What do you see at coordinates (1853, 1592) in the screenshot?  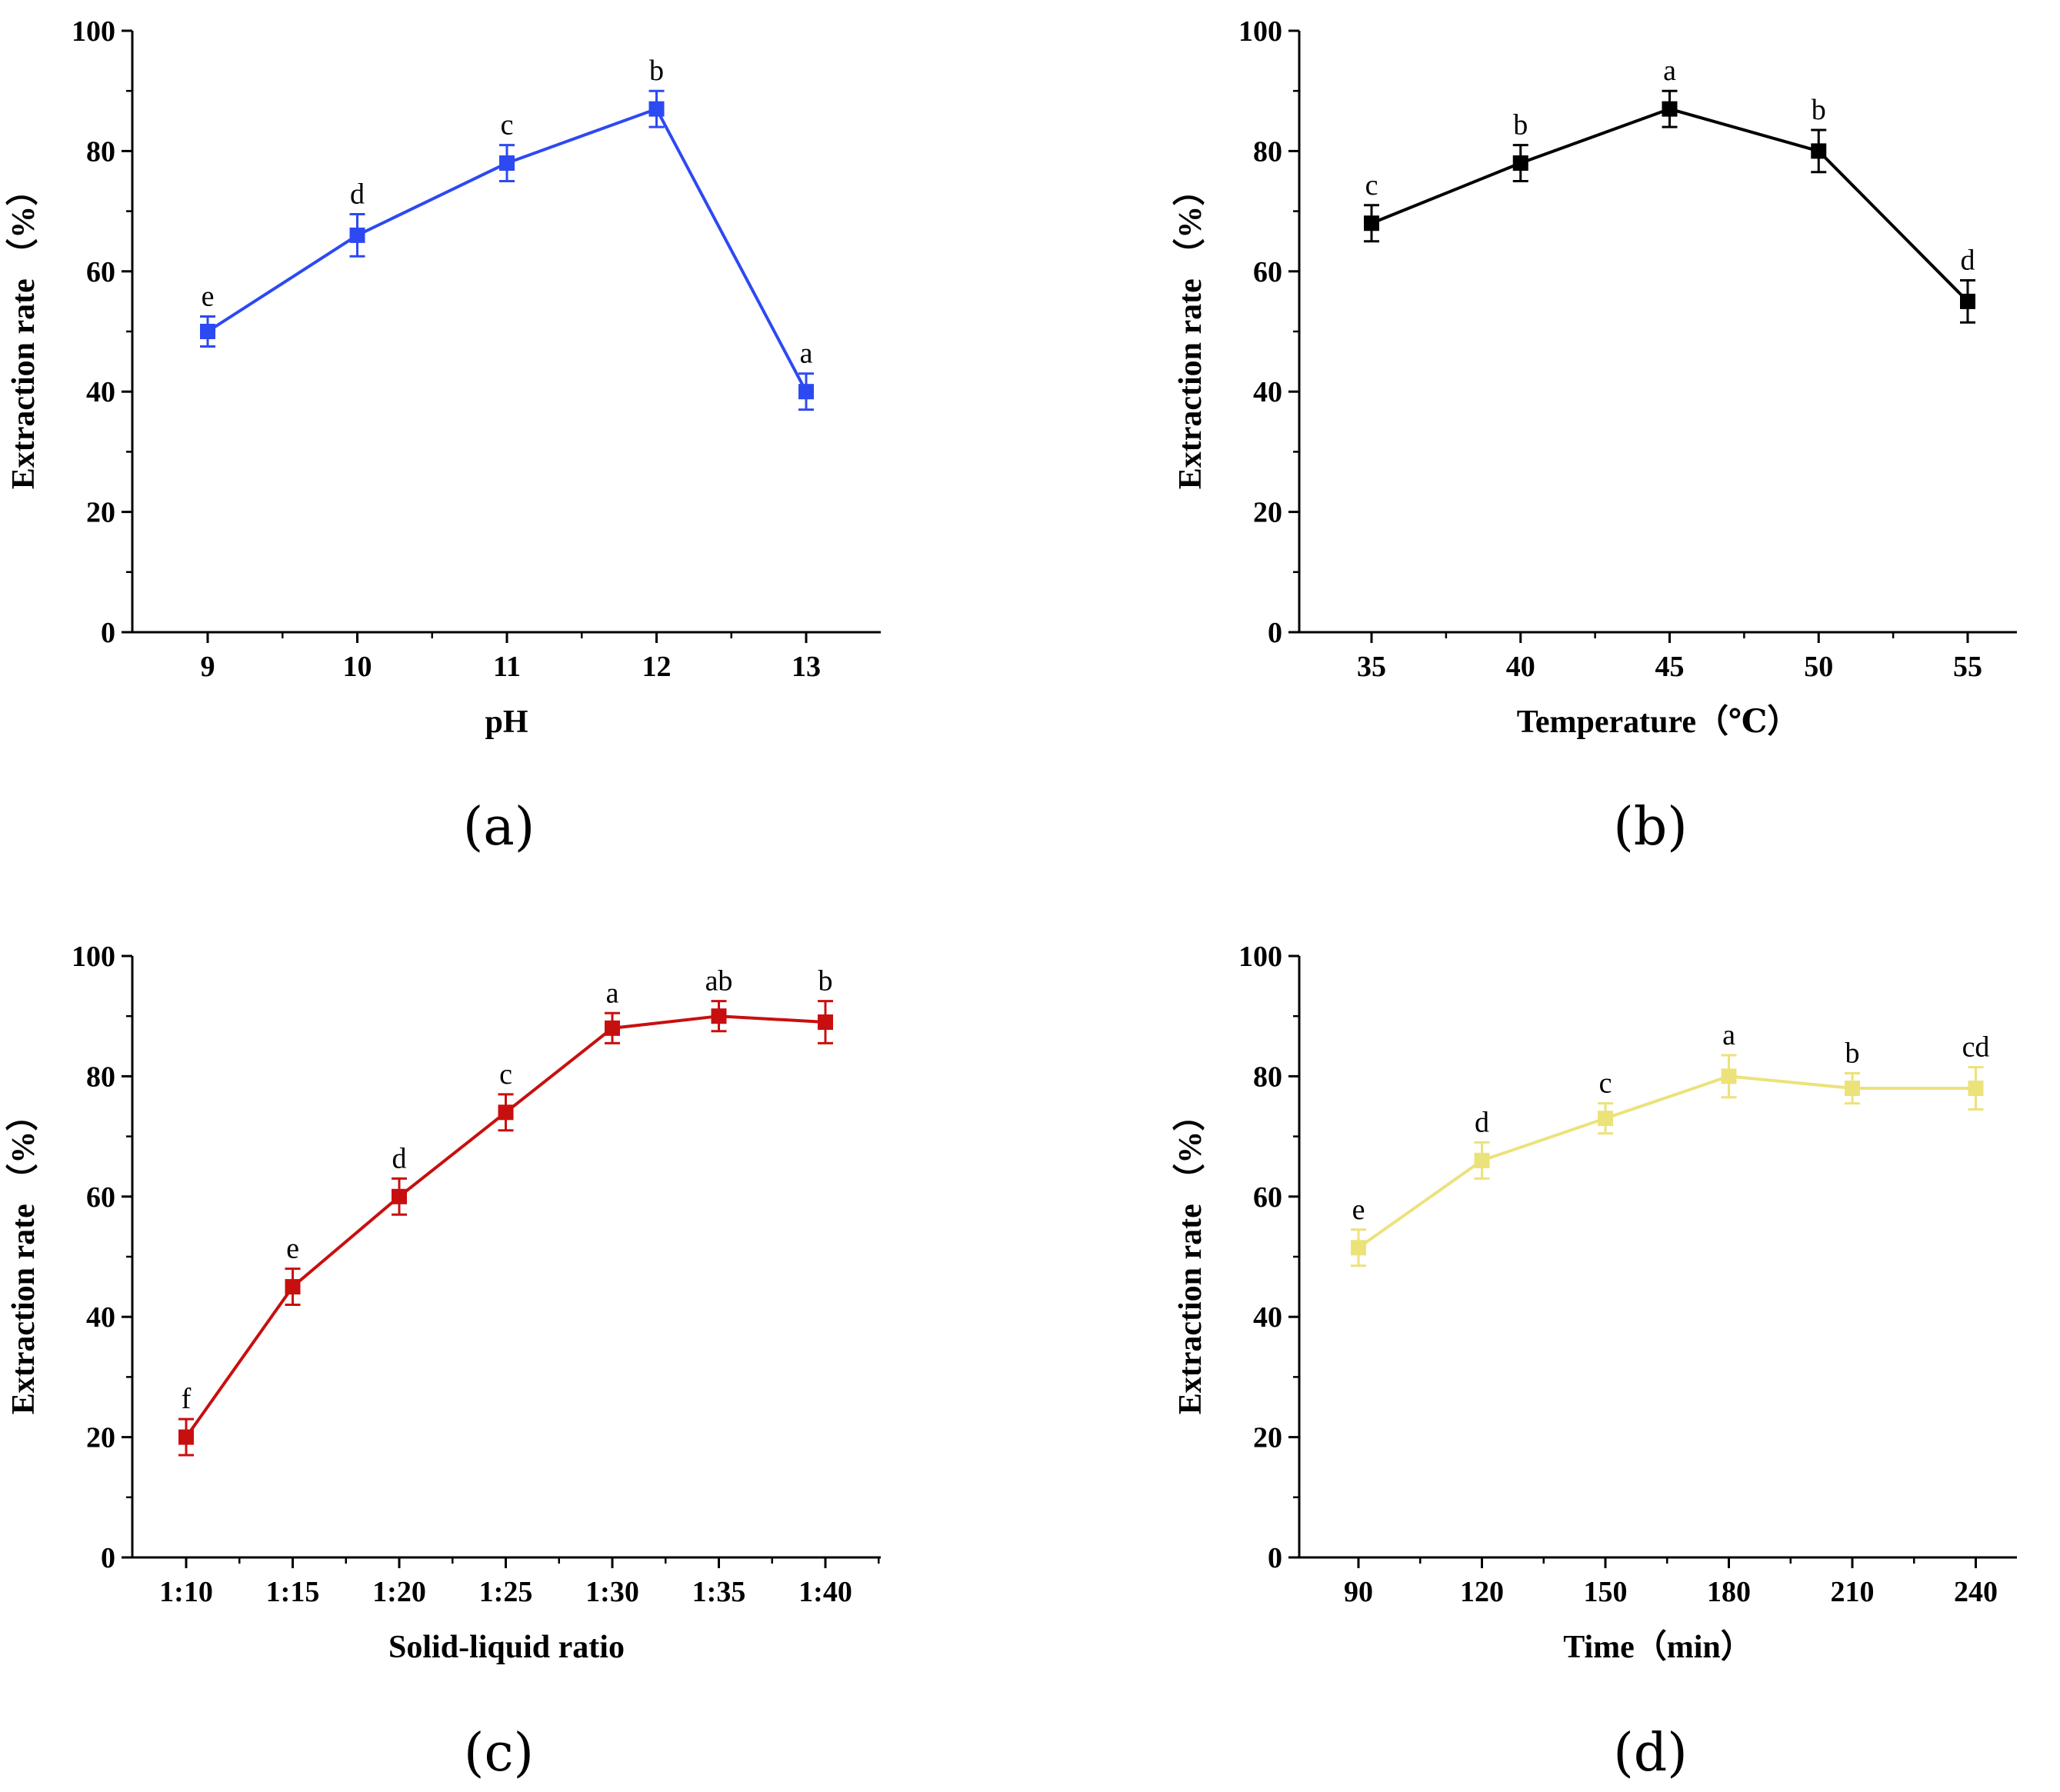 I see `panel-d-x-tick-label: 210` at bounding box center [1853, 1592].